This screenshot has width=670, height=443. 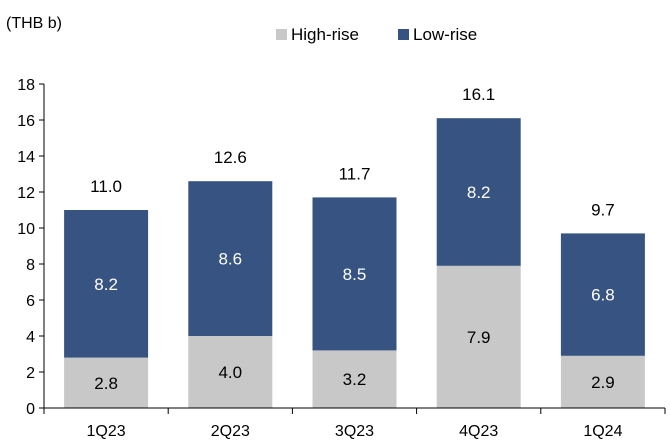 What do you see at coordinates (30, 337) in the screenshot?
I see `y-tick-label: 4` at bounding box center [30, 337].